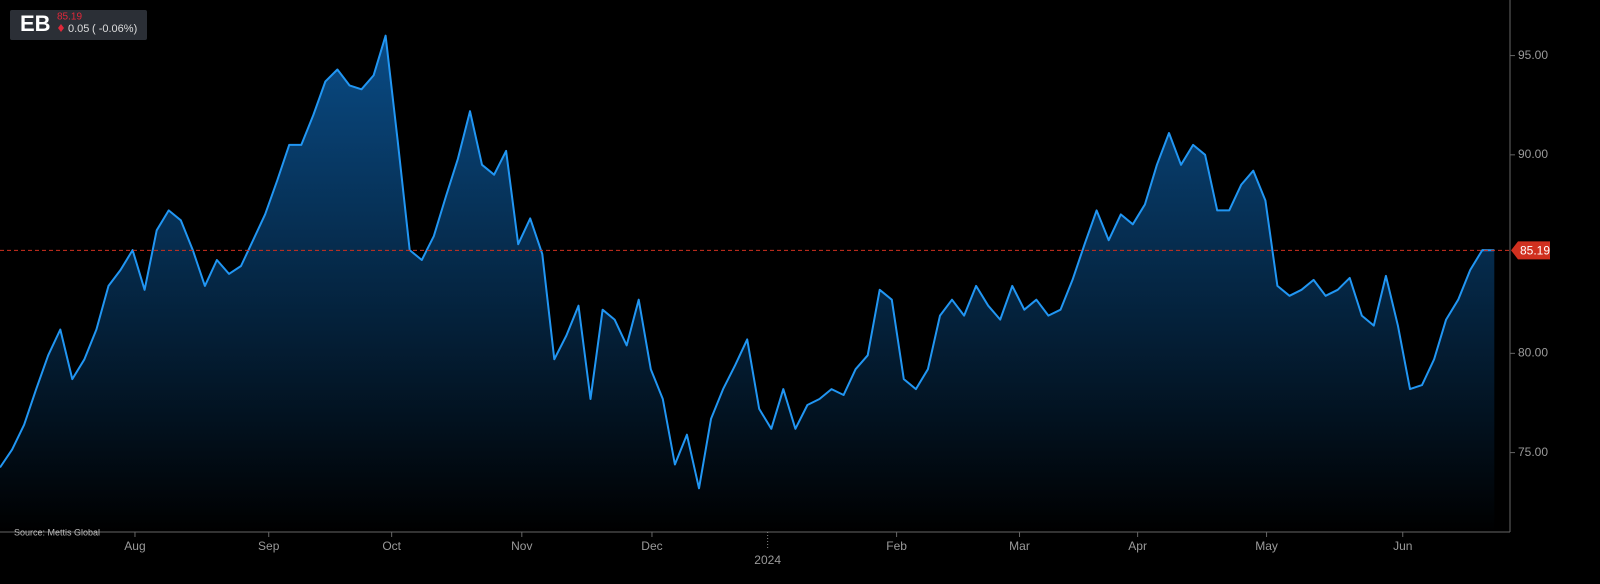  I want to click on year-tick-label: 2024, so click(767, 560).